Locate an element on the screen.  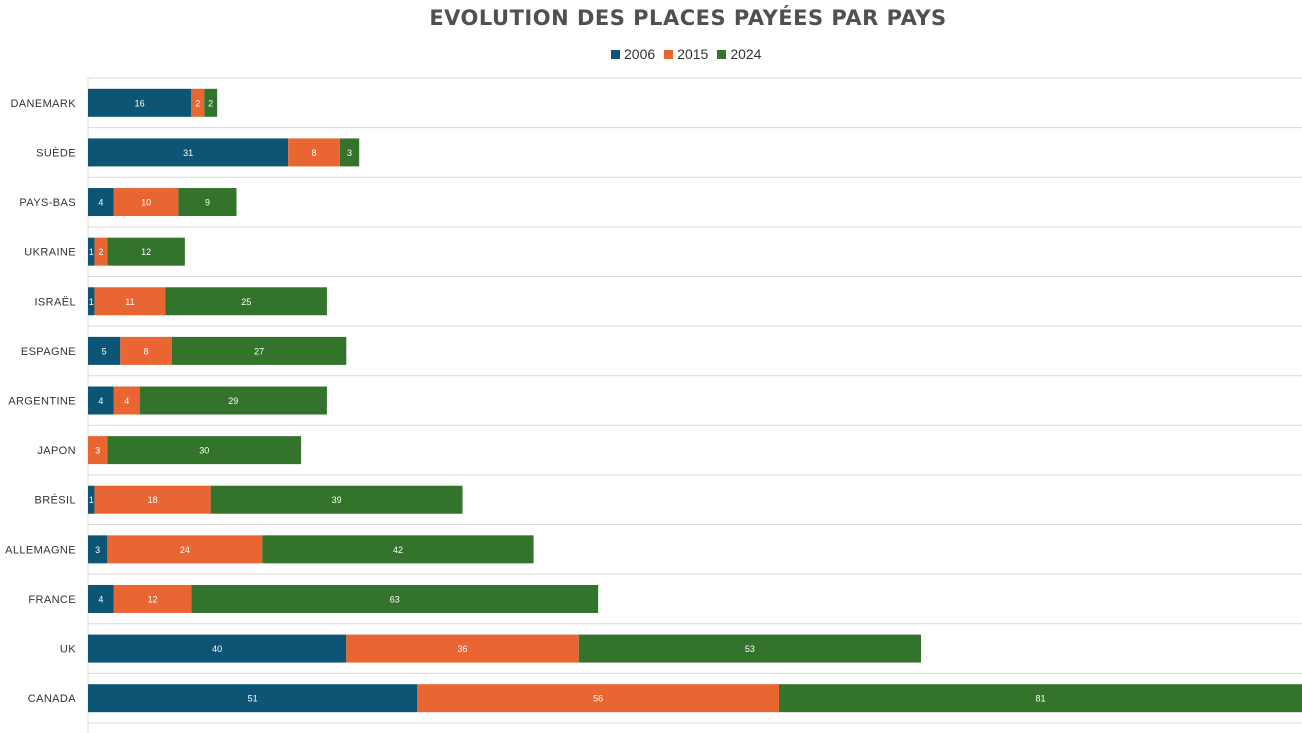
data-label-2024-uk: 53 is located at coordinates (750, 649).